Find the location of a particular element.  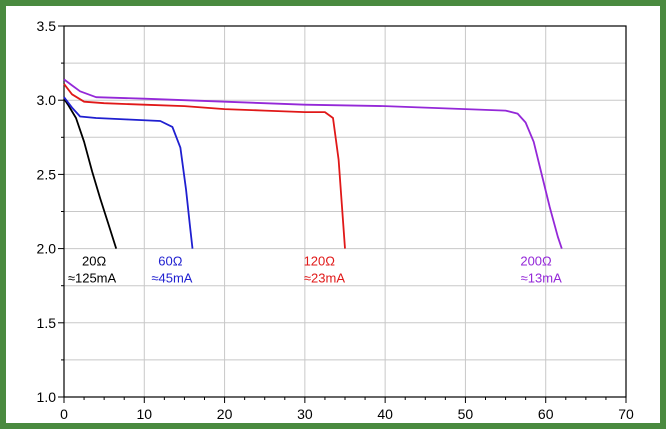

x-tick-label: 50 is located at coordinates (466, 414).